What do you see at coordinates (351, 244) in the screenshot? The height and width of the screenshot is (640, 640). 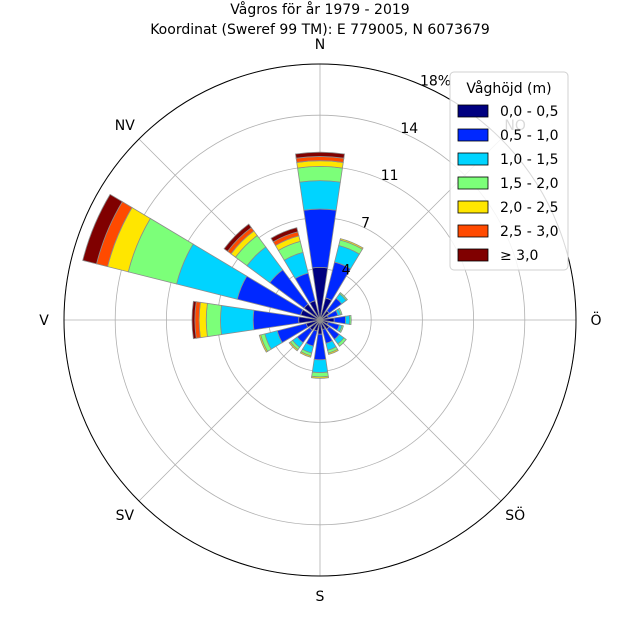 I see `wedge-22.5-bin-4` at bounding box center [351, 244].